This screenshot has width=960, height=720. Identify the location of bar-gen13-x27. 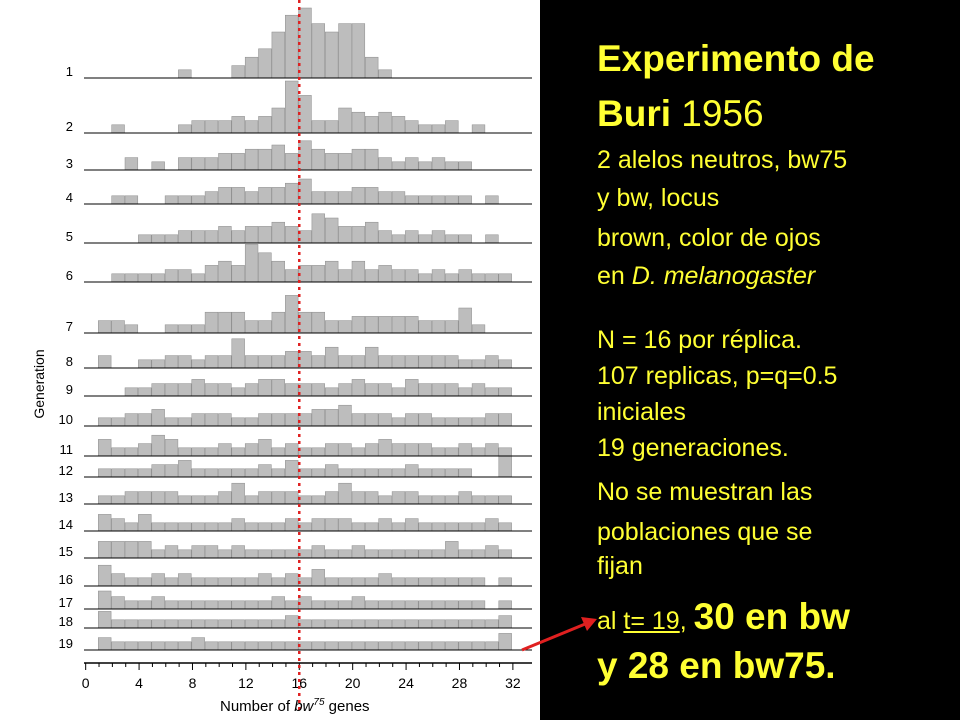
(452, 500).